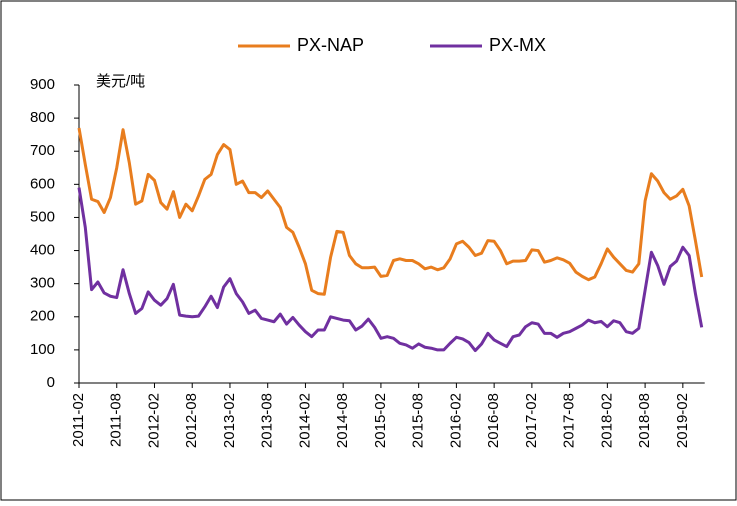 Image resolution: width=737 pixels, height=506 pixels. I want to click on legend-label: PX-NAP, so click(330, 45).